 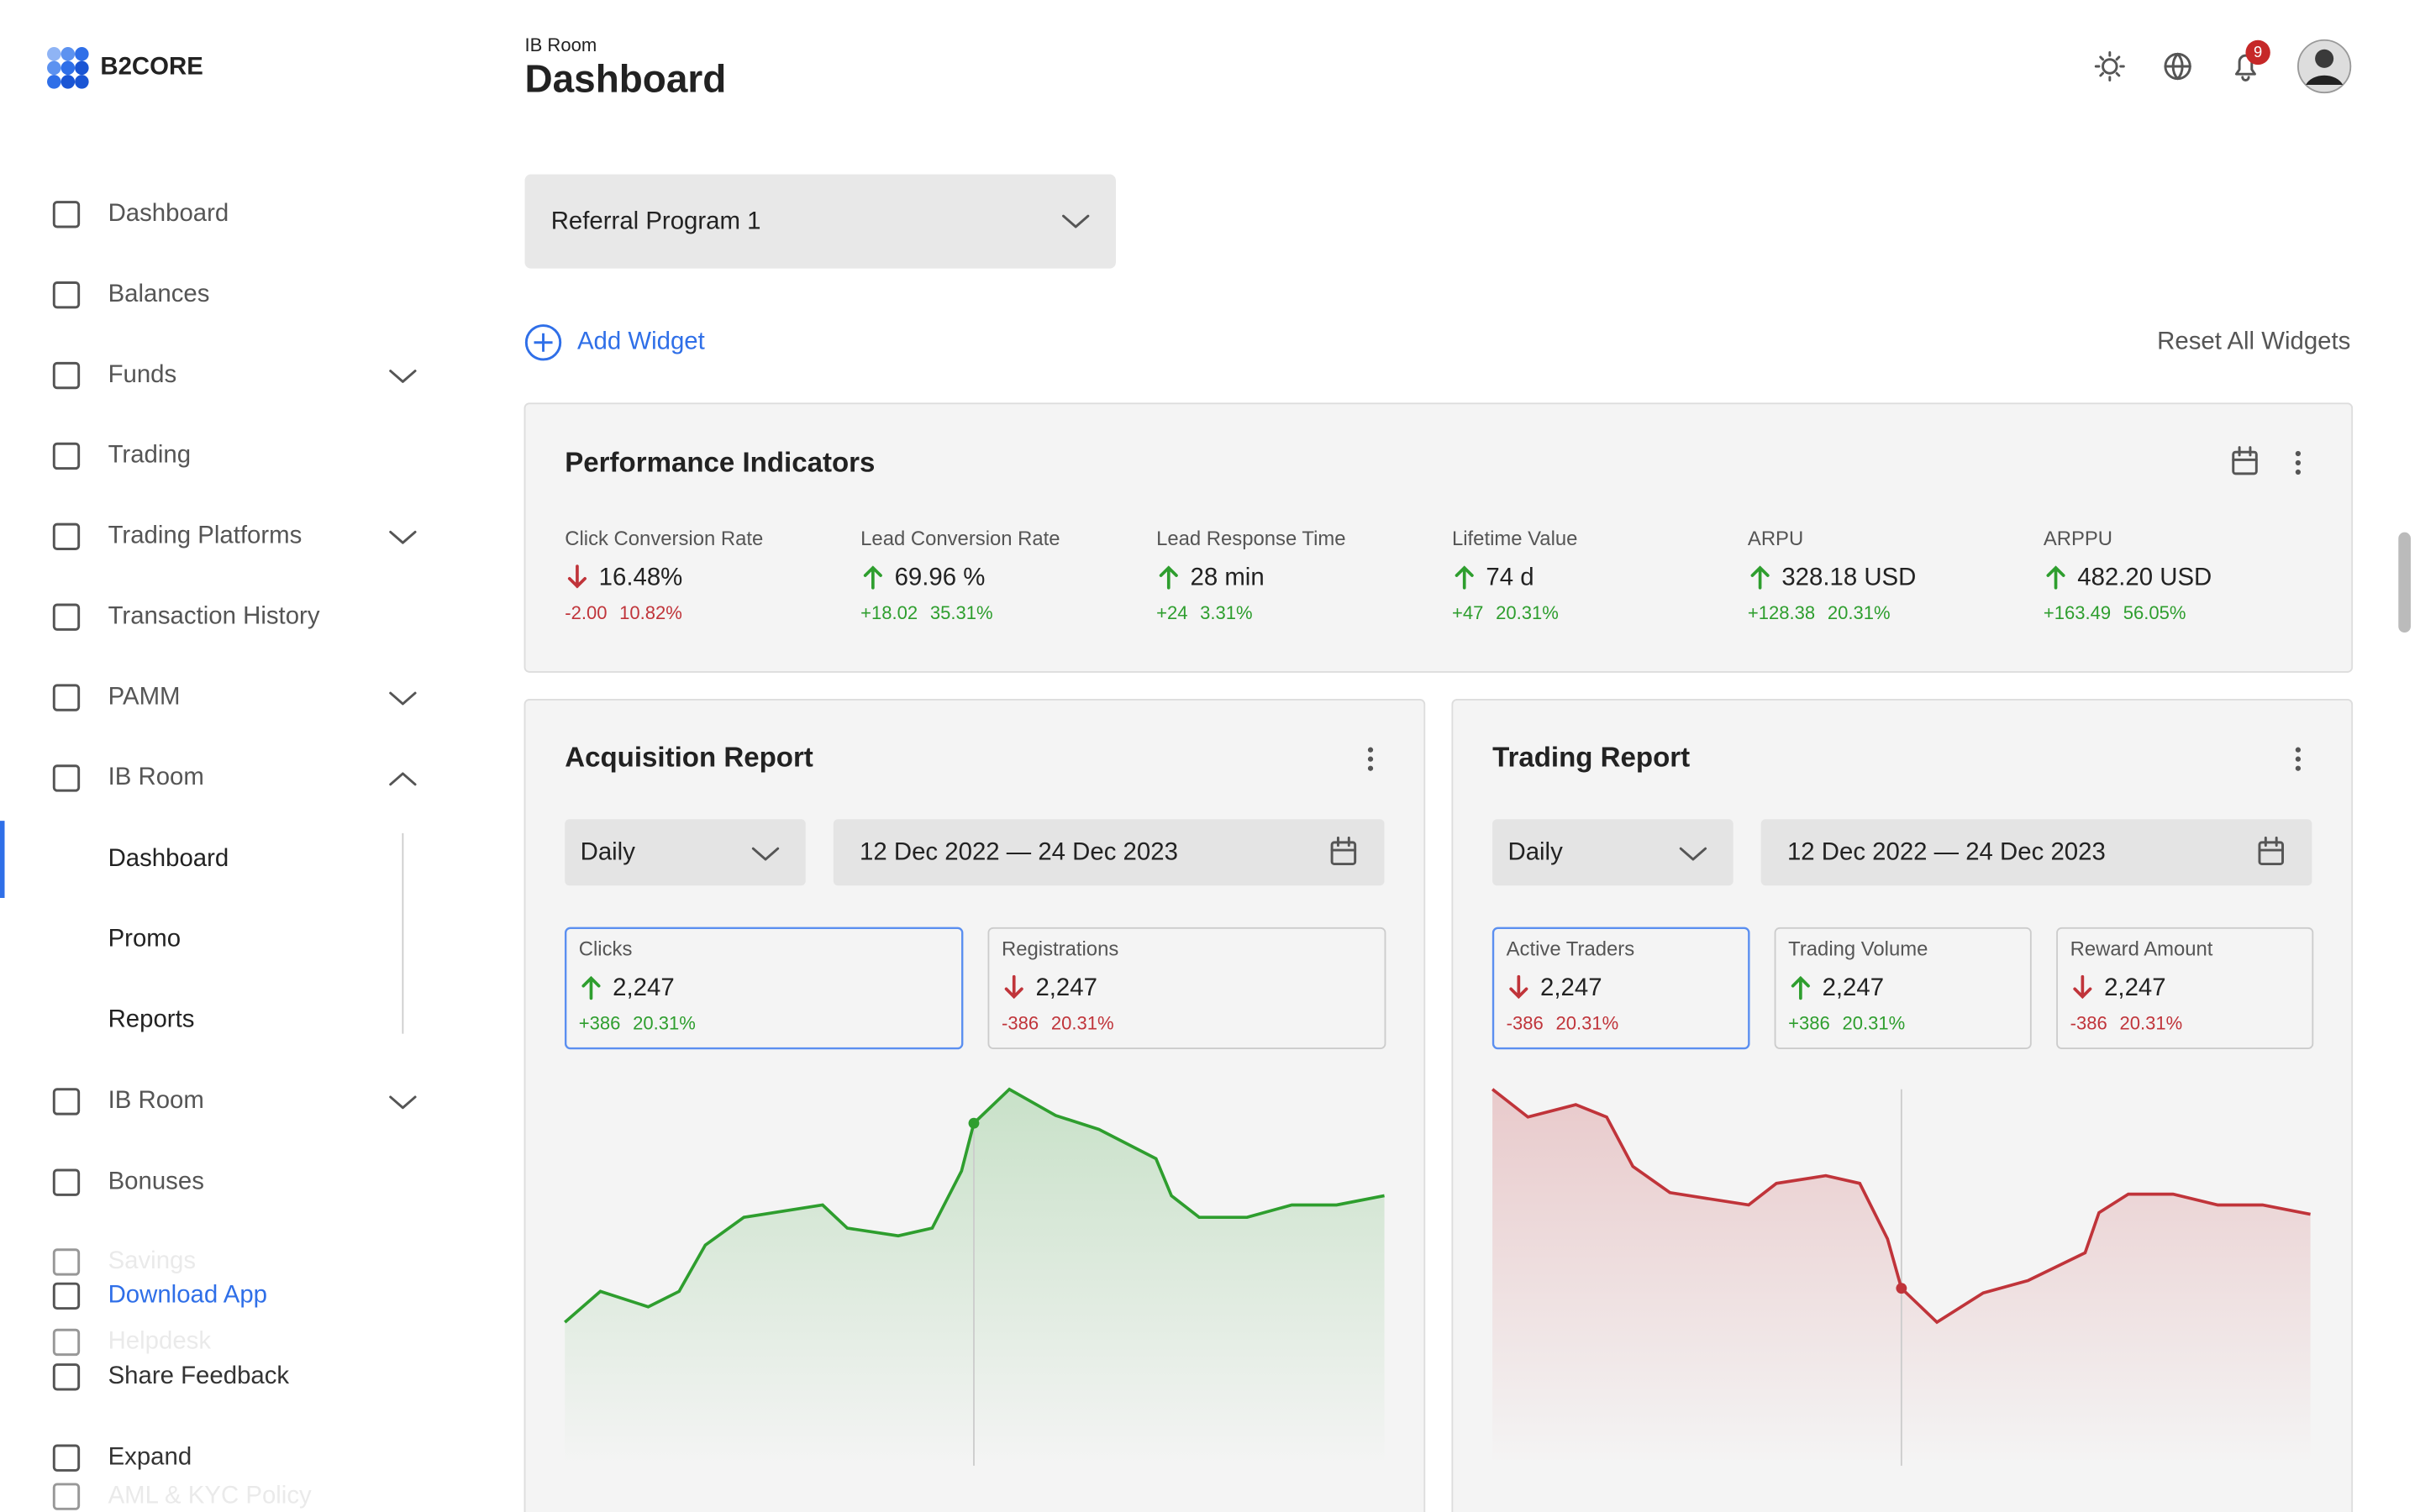 I want to click on menu-item: AML & KYC Policy, so click(x=182, y=1495).